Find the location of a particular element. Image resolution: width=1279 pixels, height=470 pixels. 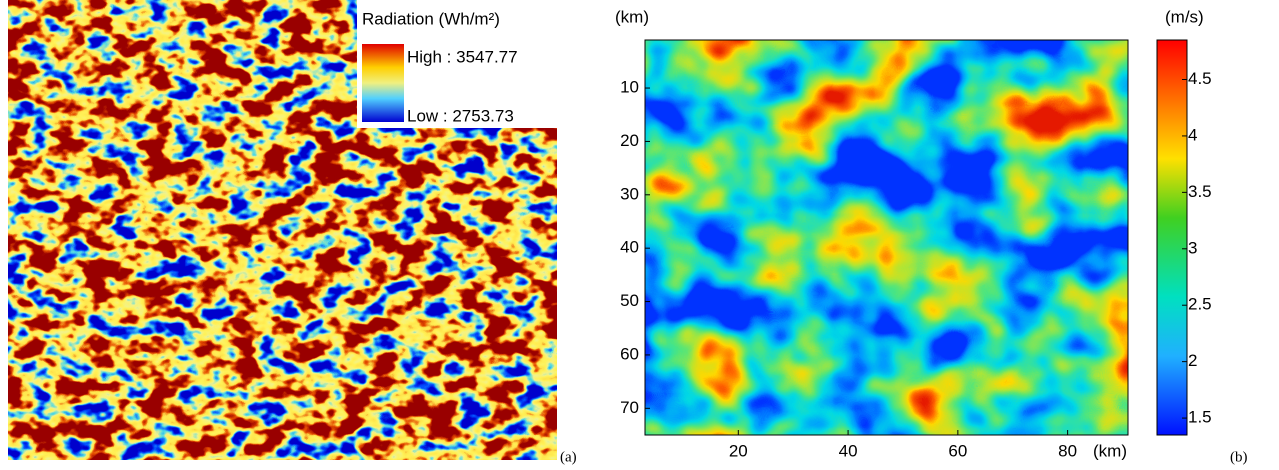

y-tick-label: 20 is located at coordinates (629, 140).